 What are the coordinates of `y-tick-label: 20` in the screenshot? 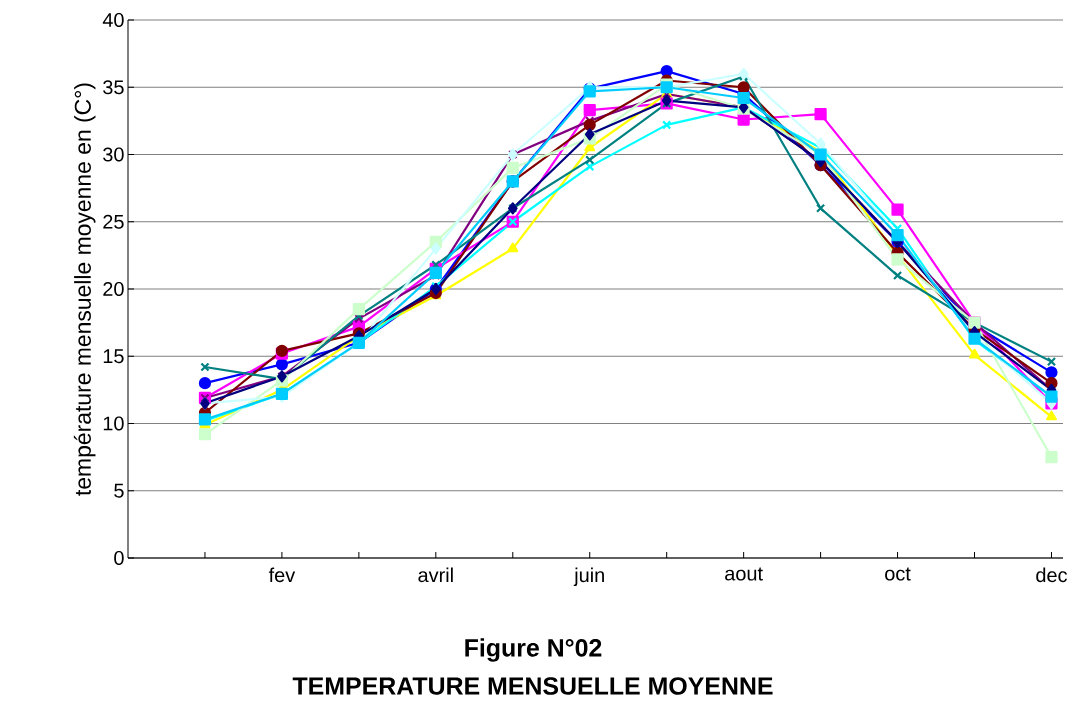 It's located at (113, 289).